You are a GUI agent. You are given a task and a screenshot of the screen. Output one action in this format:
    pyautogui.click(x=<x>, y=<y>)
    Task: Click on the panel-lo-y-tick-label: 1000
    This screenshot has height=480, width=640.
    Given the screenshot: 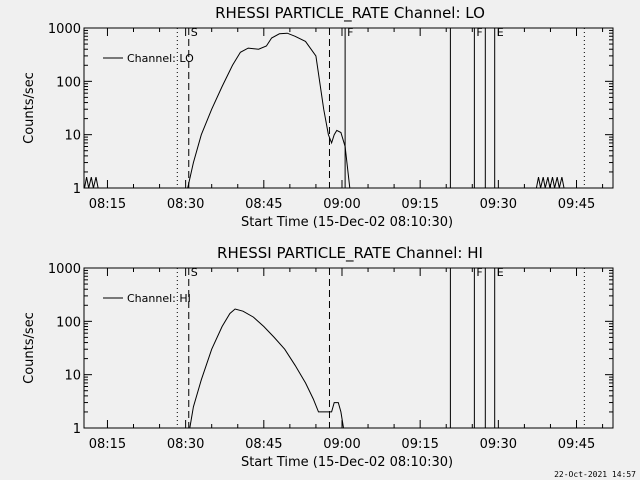 What is the action you would take?
    pyautogui.click(x=64, y=29)
    